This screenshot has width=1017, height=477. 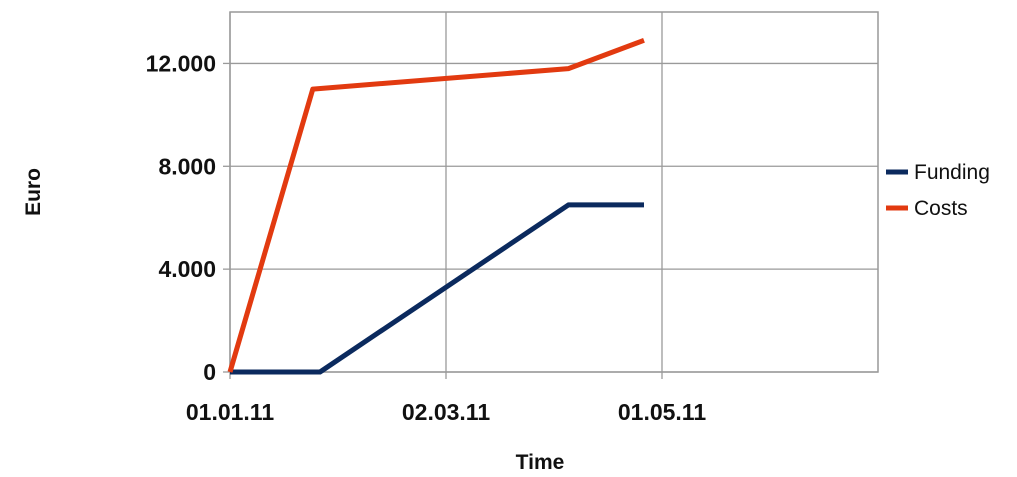 I want to click on x-tick-label: 02.03.11, so click(x=446, y=412).